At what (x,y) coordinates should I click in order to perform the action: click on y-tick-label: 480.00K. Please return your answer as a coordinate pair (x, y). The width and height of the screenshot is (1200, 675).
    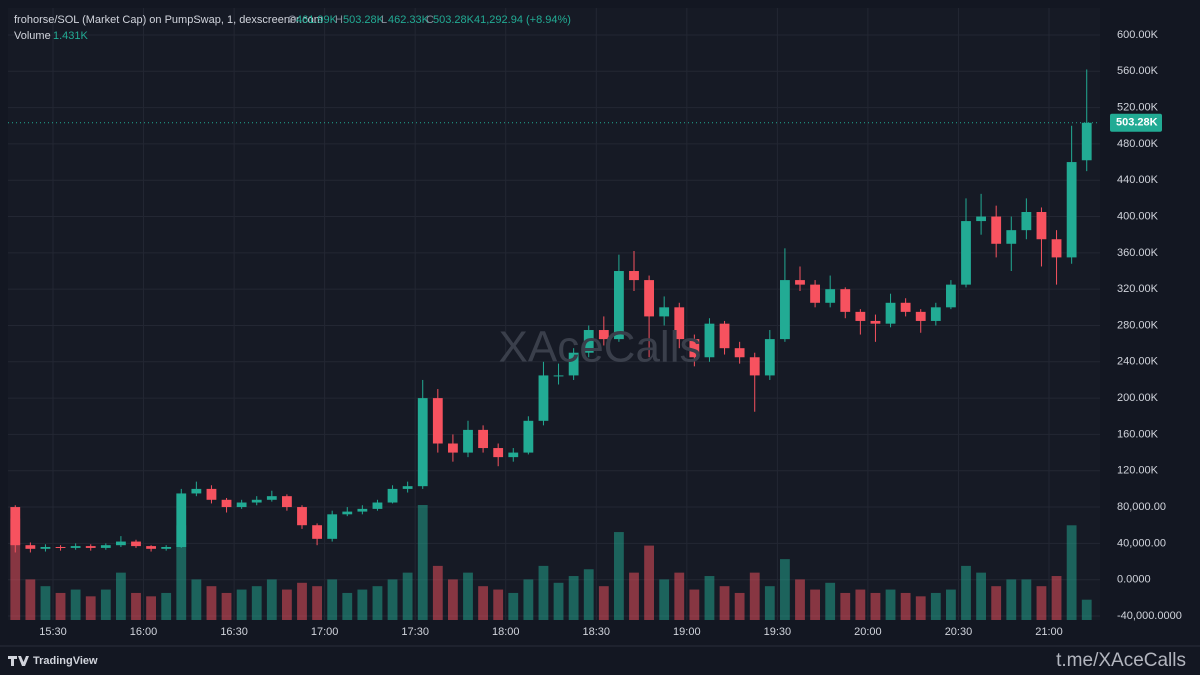
    Looking at the image, I should click on (1138, 144).